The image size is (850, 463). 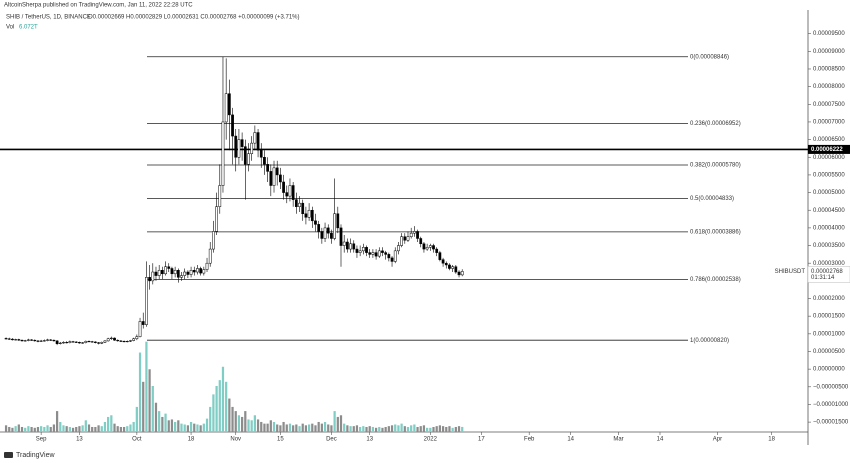 What do you see at coordinates (829, 193) in the screenshot?
I see `y-tick-label: 0.00005000` at bounding box center [829, 193].